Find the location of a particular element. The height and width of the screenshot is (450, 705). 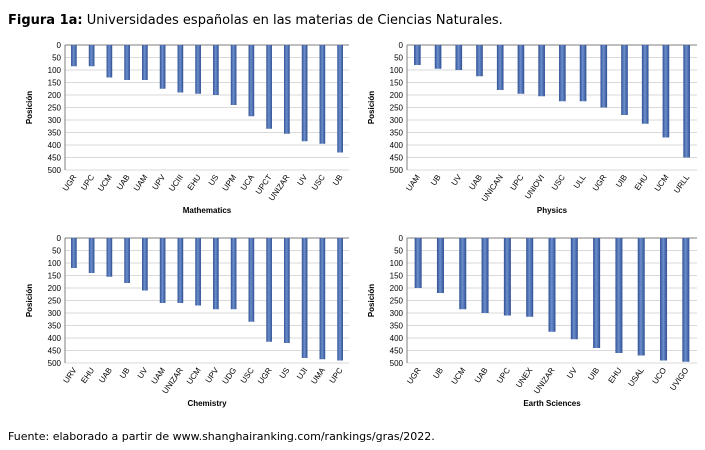

x-tick-label-unizar: UNIZAR is located at coordinates (544, 381).